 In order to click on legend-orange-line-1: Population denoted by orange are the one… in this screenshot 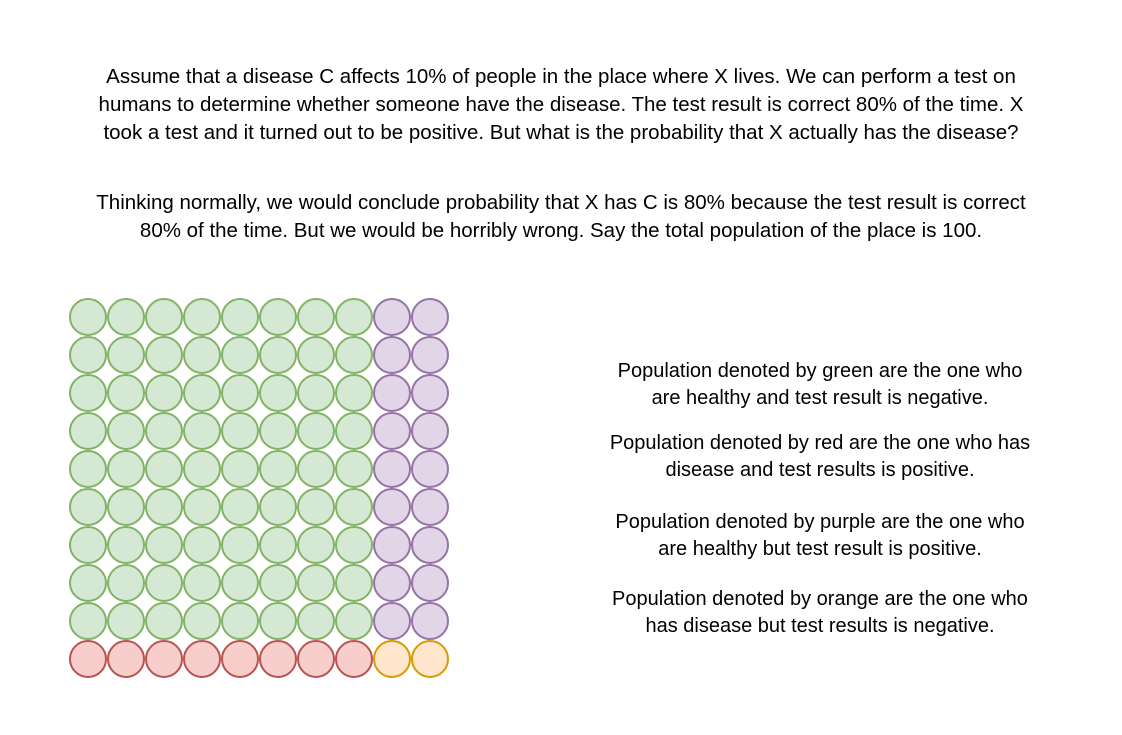, I will do `click(820, 599)`.